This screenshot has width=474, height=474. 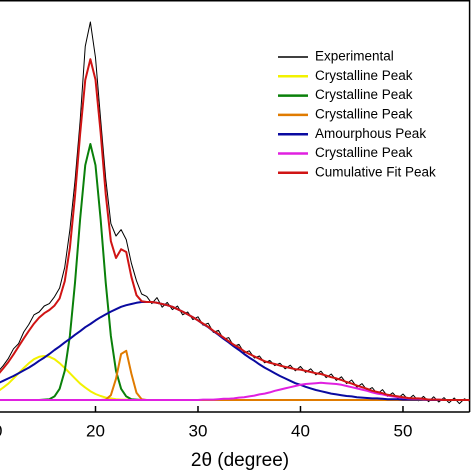 What do you see at coordinates (354, 56) in the screenshot?
I see `legend-text: Experimental` at bounding box center [354, 56].